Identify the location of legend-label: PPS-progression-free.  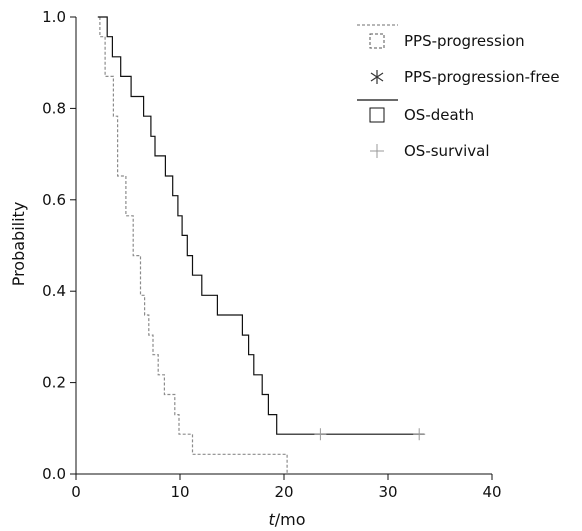
(482, 77).